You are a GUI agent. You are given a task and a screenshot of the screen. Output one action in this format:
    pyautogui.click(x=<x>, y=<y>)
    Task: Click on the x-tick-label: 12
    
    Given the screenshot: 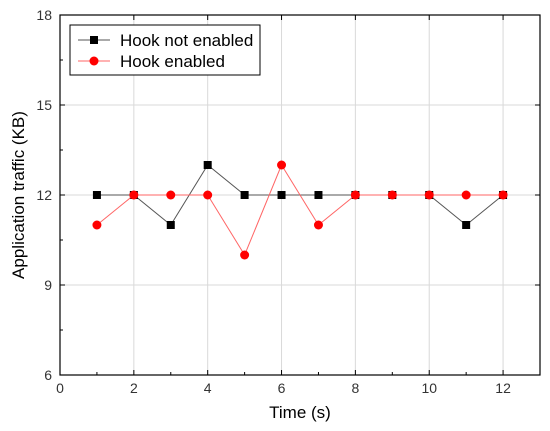 What is the action you would take?
    pyautogui.click(x=503, y=388)
    